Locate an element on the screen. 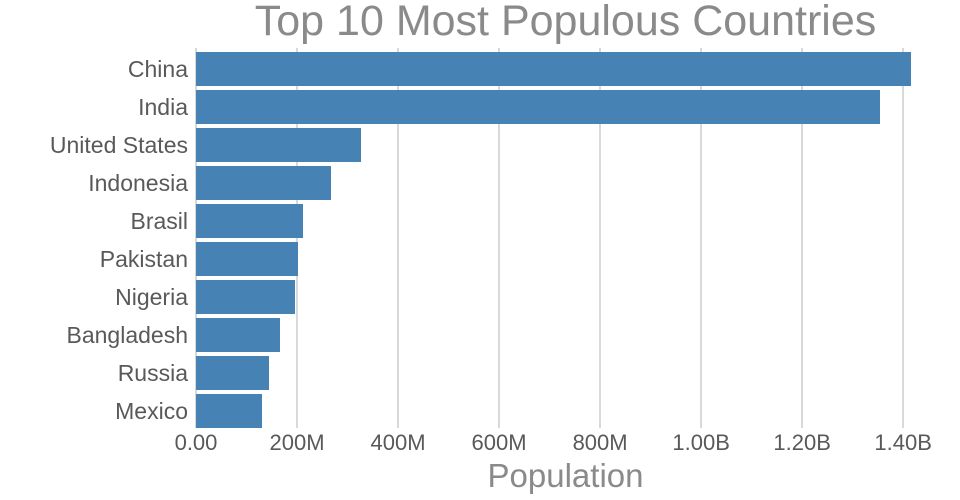 This screenshot has height=500, width=960. x-tick-label: 200M is located at coordinates (297, 442).